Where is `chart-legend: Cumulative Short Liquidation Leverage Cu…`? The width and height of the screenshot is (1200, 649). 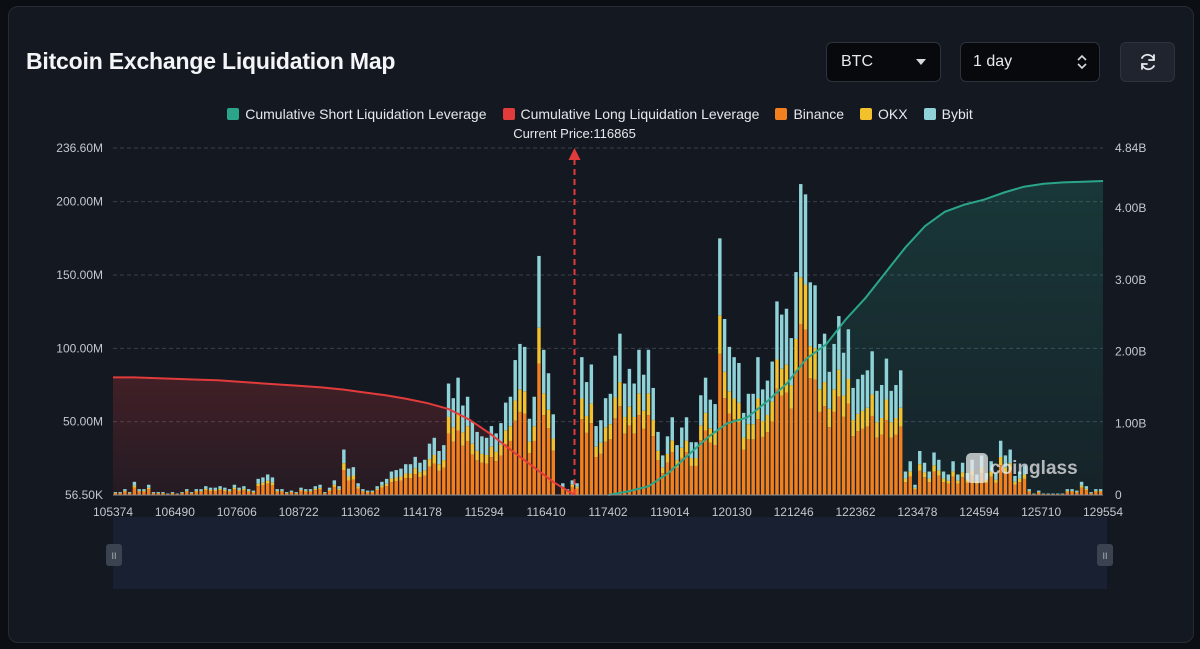 chart-legend: Cumulative Short Liquidation Leverage Cu… is located at coordinates (600, 114).